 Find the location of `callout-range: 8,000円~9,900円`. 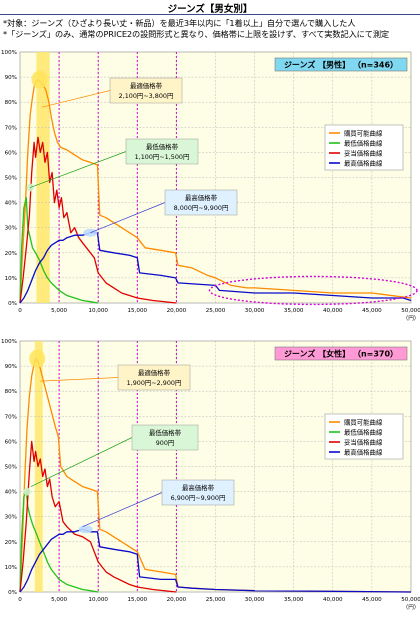

callout-range: 8,000円~9,900円 is located at coordinates (201, 208).